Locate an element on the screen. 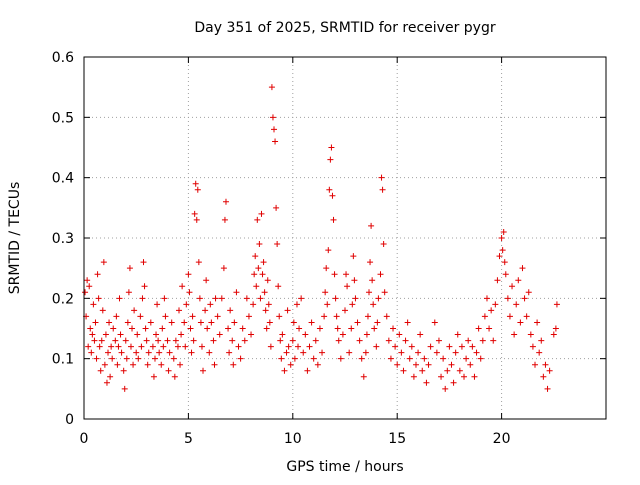 The image size is (640, 485). x-tick-label: 5 is located at coordinates (188, 439).